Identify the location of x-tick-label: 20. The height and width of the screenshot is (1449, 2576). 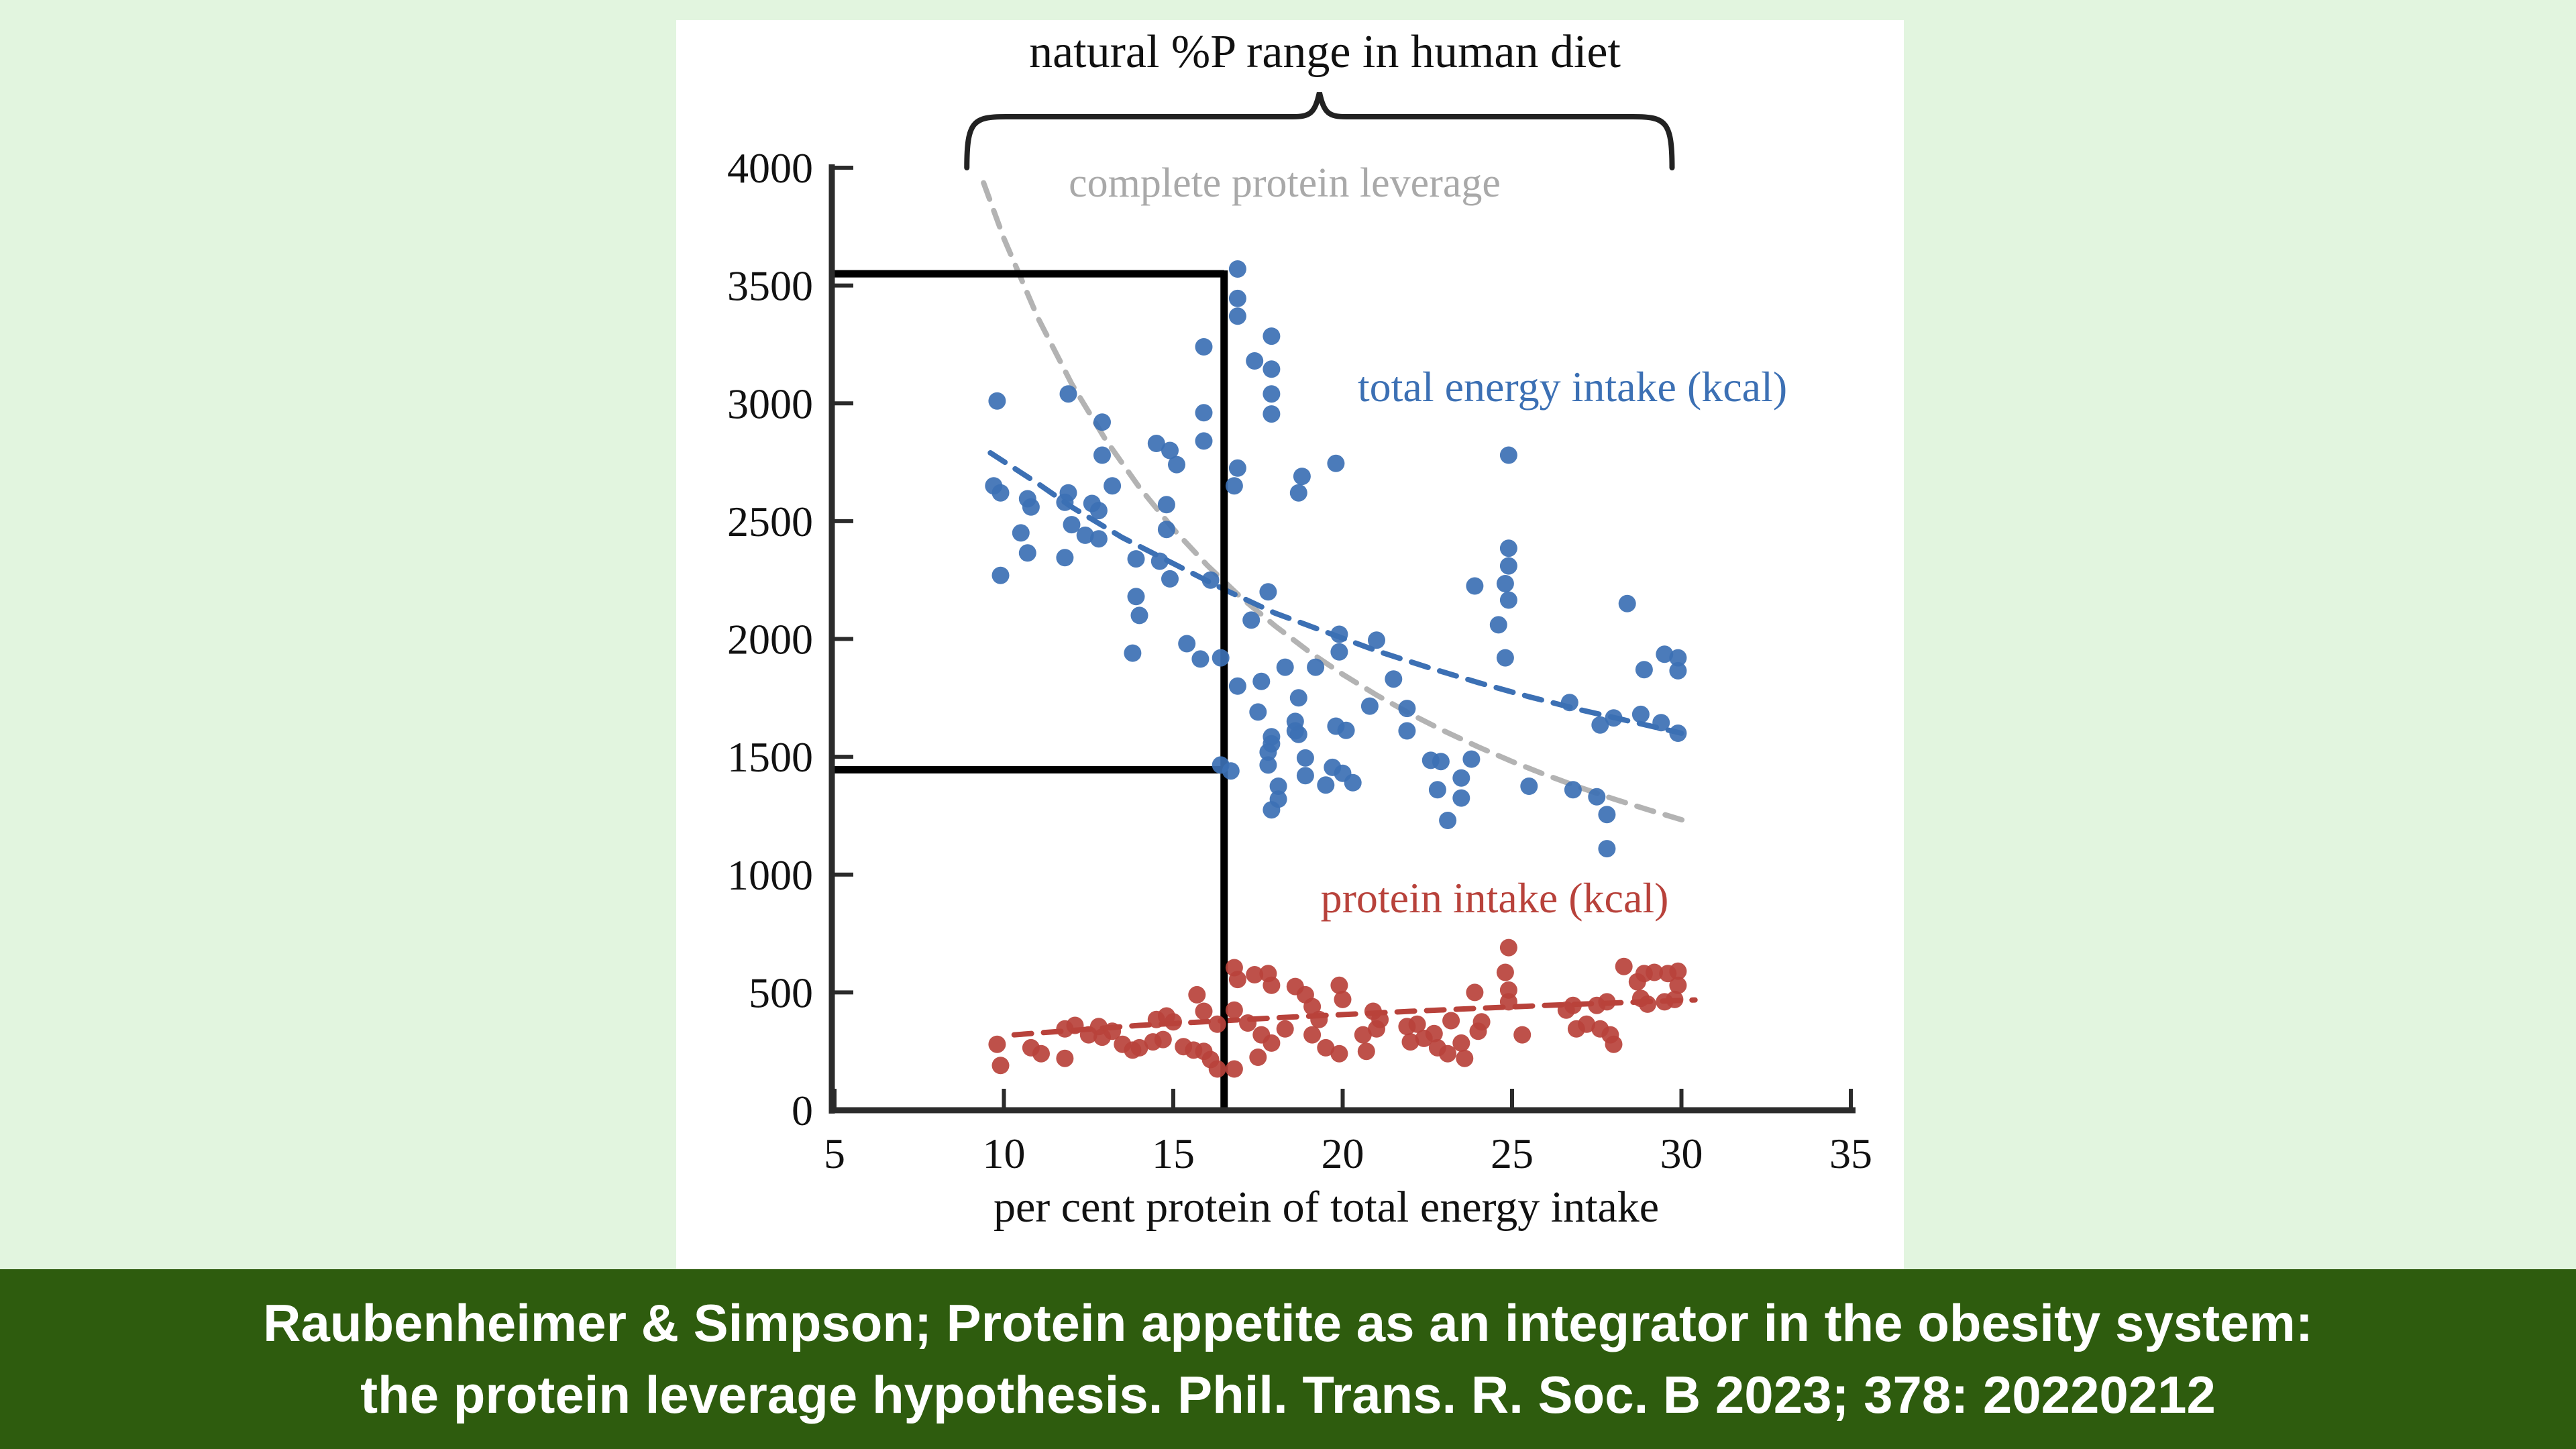
(1343, 1153).